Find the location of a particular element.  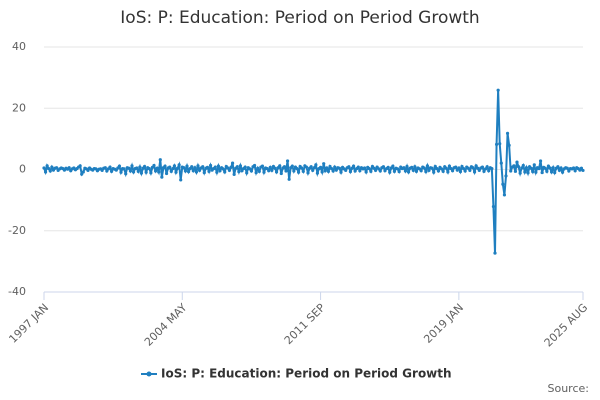

x-tick-label: 2004 MAY is located at coordinates (166, 325).